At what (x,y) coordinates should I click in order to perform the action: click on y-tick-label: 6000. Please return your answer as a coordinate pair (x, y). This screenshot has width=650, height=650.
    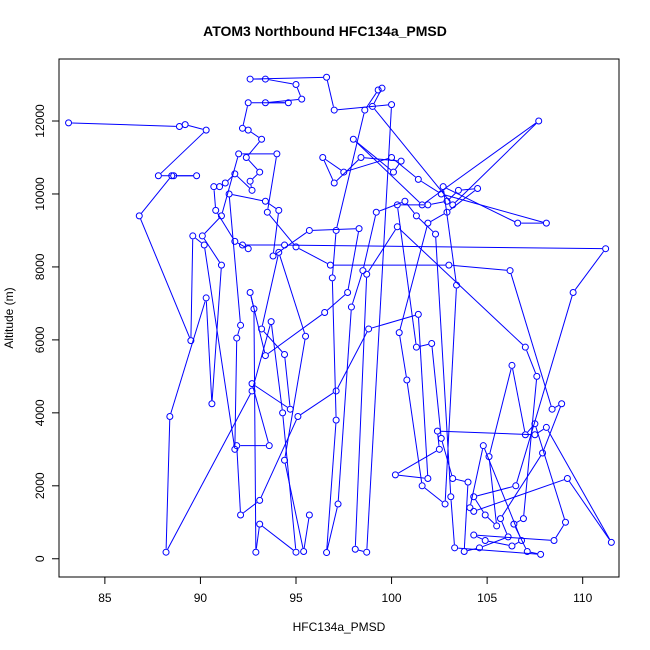
    Looking at the image, I should click on (40, 339).